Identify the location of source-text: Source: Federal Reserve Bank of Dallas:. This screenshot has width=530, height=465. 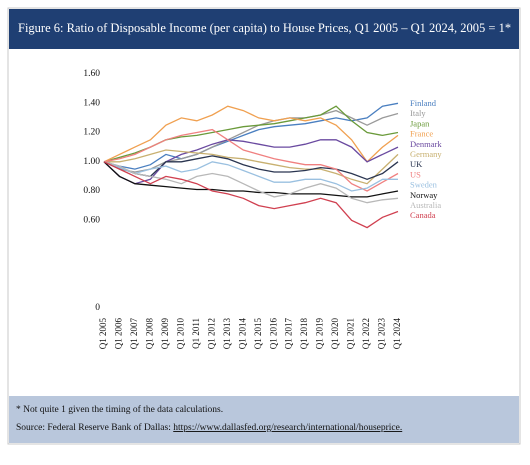
(93, 427).